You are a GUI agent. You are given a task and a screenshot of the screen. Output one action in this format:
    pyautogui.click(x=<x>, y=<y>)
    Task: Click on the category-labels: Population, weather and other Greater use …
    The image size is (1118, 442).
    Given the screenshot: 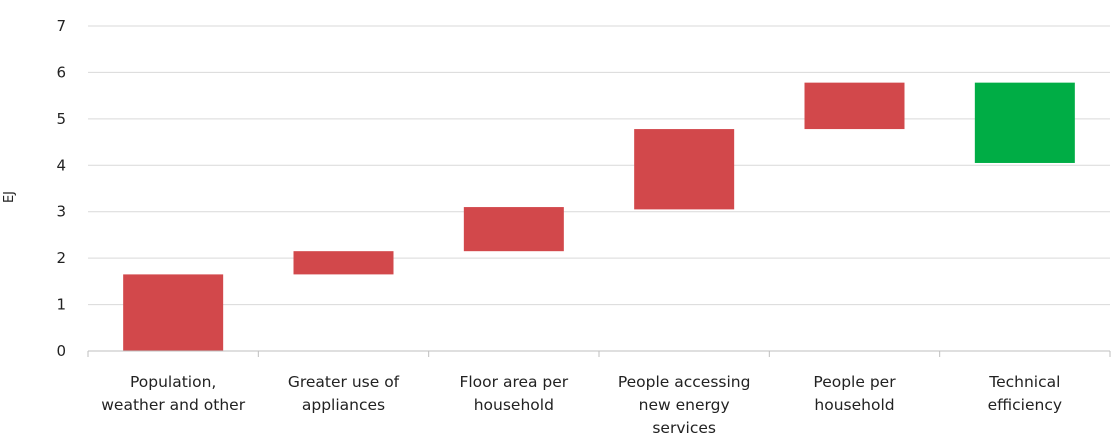 What is the action you would take?
    pyautogui.click(x=581, y=405)
    